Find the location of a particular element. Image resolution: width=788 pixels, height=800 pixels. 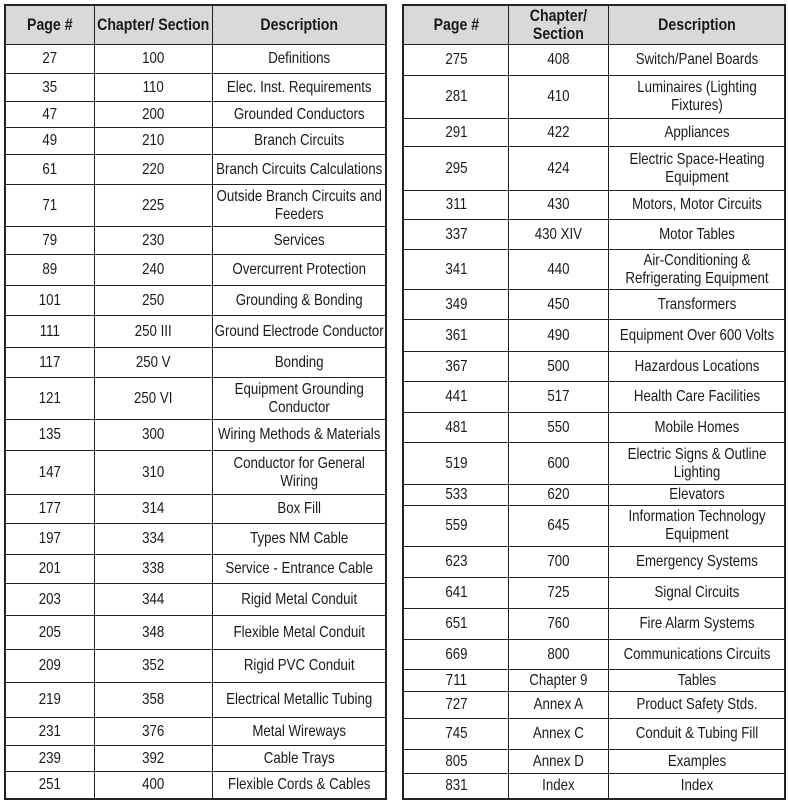

table-row: 441 517 Health Care Facilities is located at coordinates (594, 397).